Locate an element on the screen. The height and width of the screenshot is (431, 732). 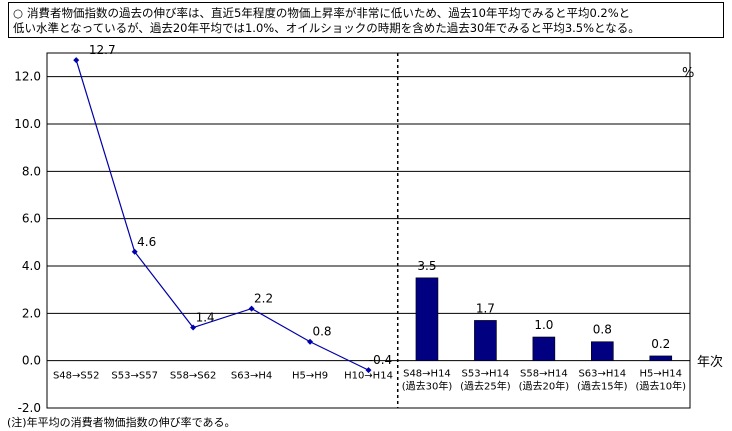
y-tick-label: 0.0 is located at coordinates (31, 361).